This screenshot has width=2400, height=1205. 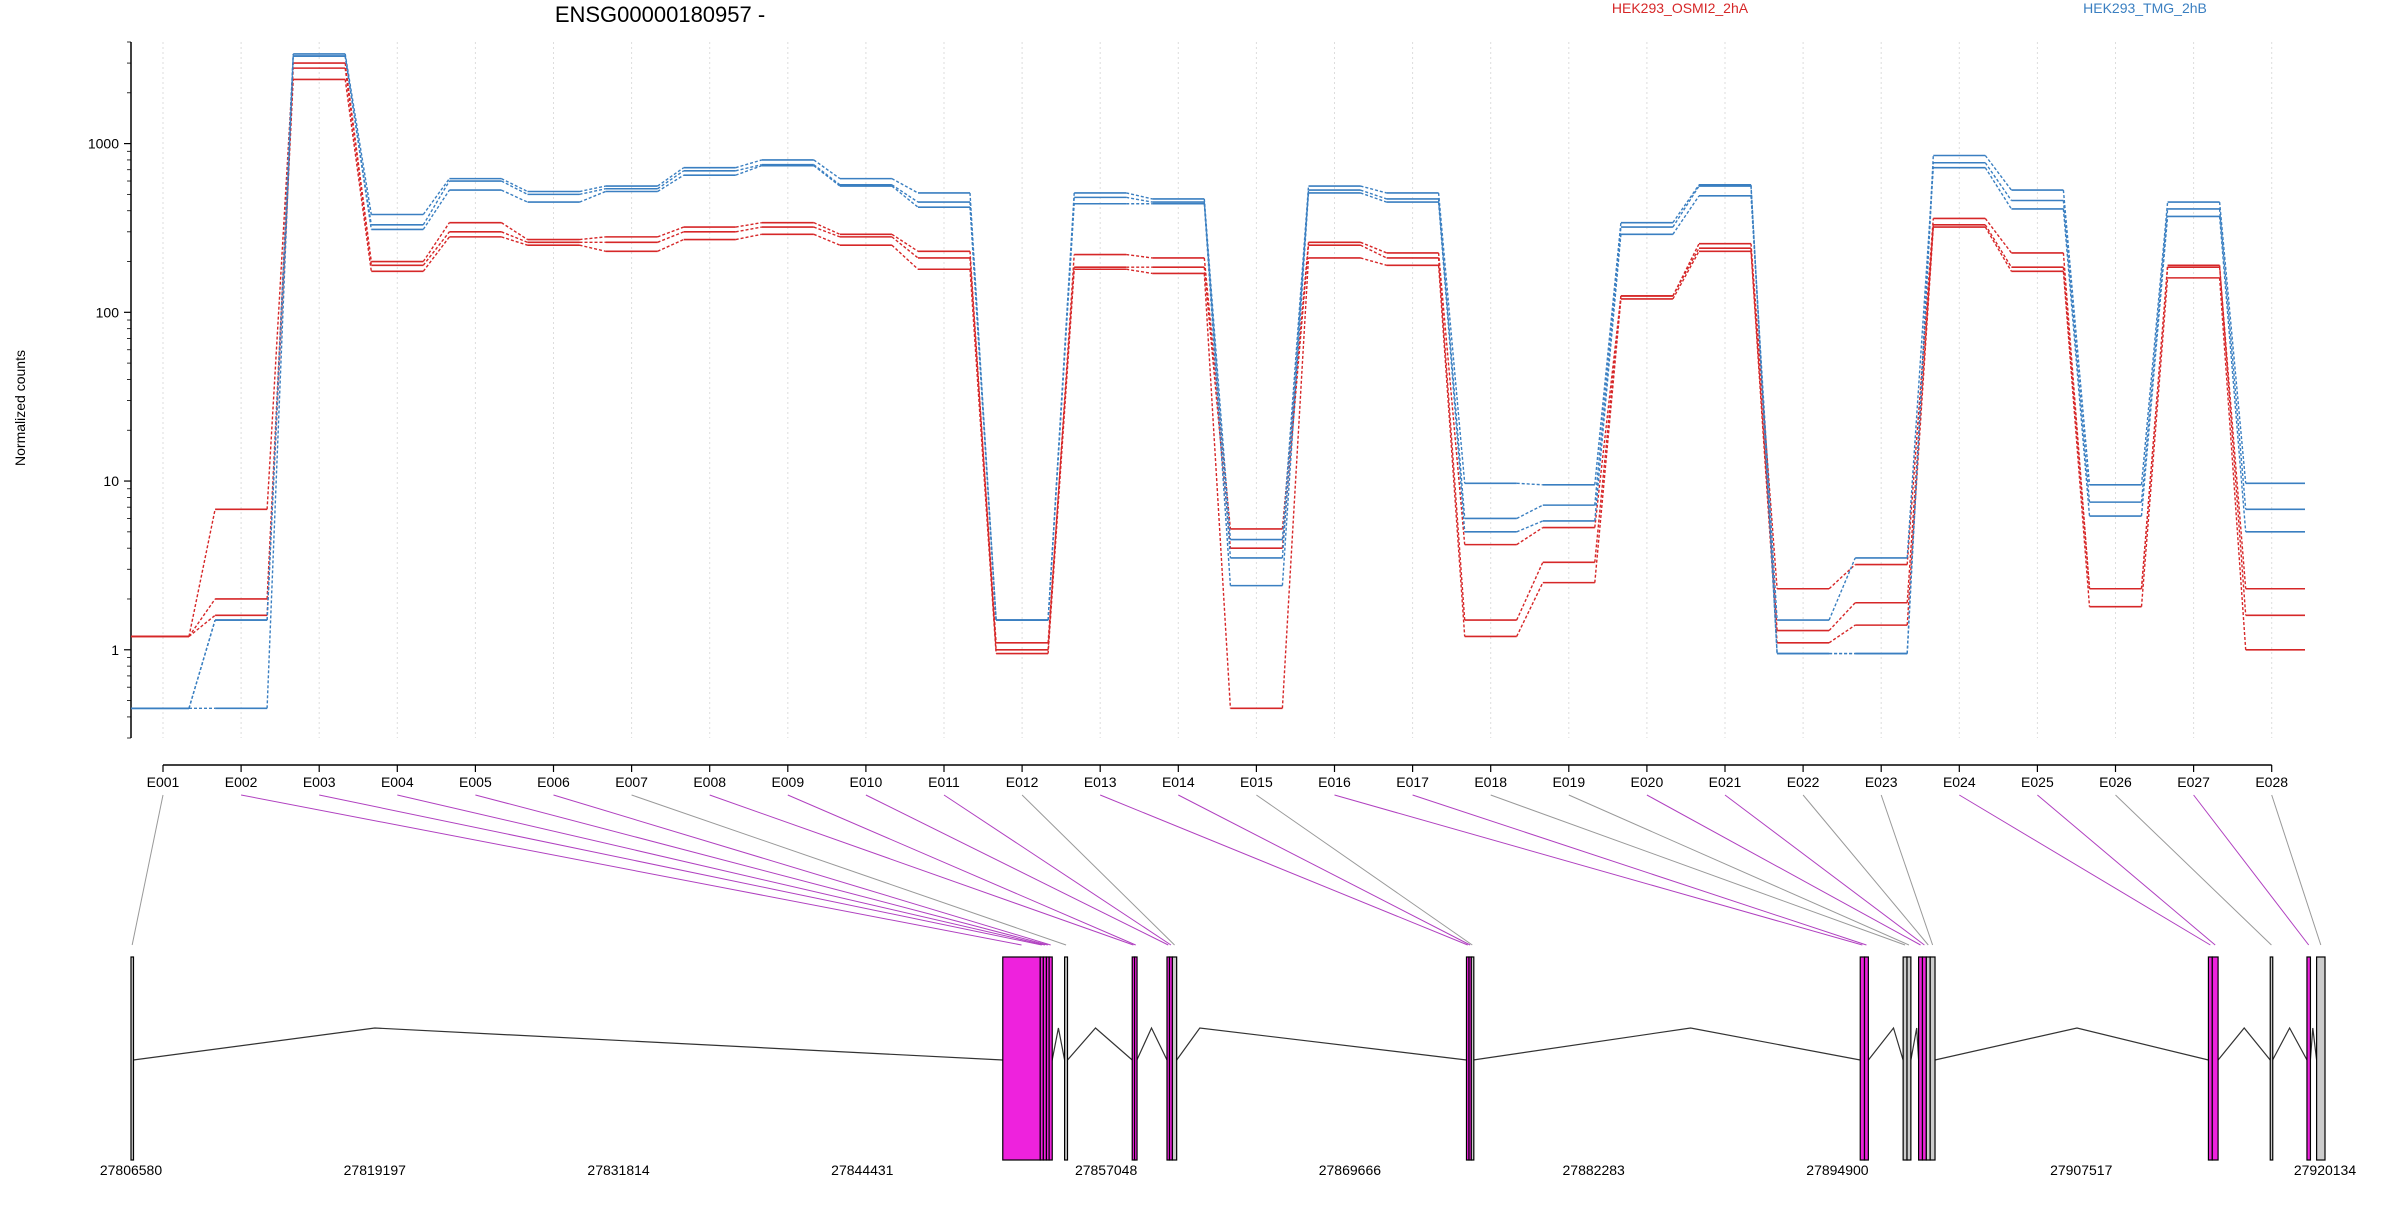 What do you see at coordinates (1568, 782) in the screenshot?
I see `x-tick-label: E019` at bounding box center [1568, 782].